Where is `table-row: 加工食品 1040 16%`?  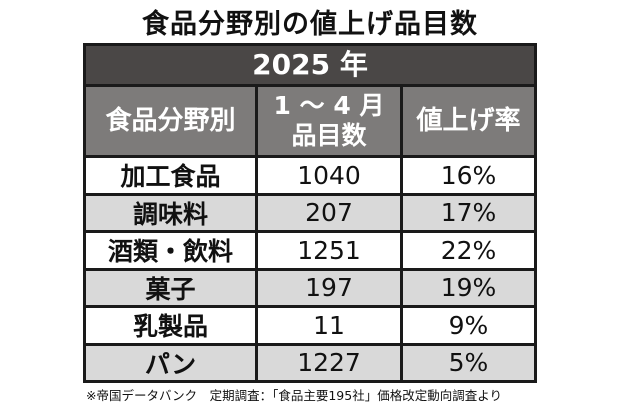
table-row: 加工食品 1040 16% is located at coordinates (310, 177).